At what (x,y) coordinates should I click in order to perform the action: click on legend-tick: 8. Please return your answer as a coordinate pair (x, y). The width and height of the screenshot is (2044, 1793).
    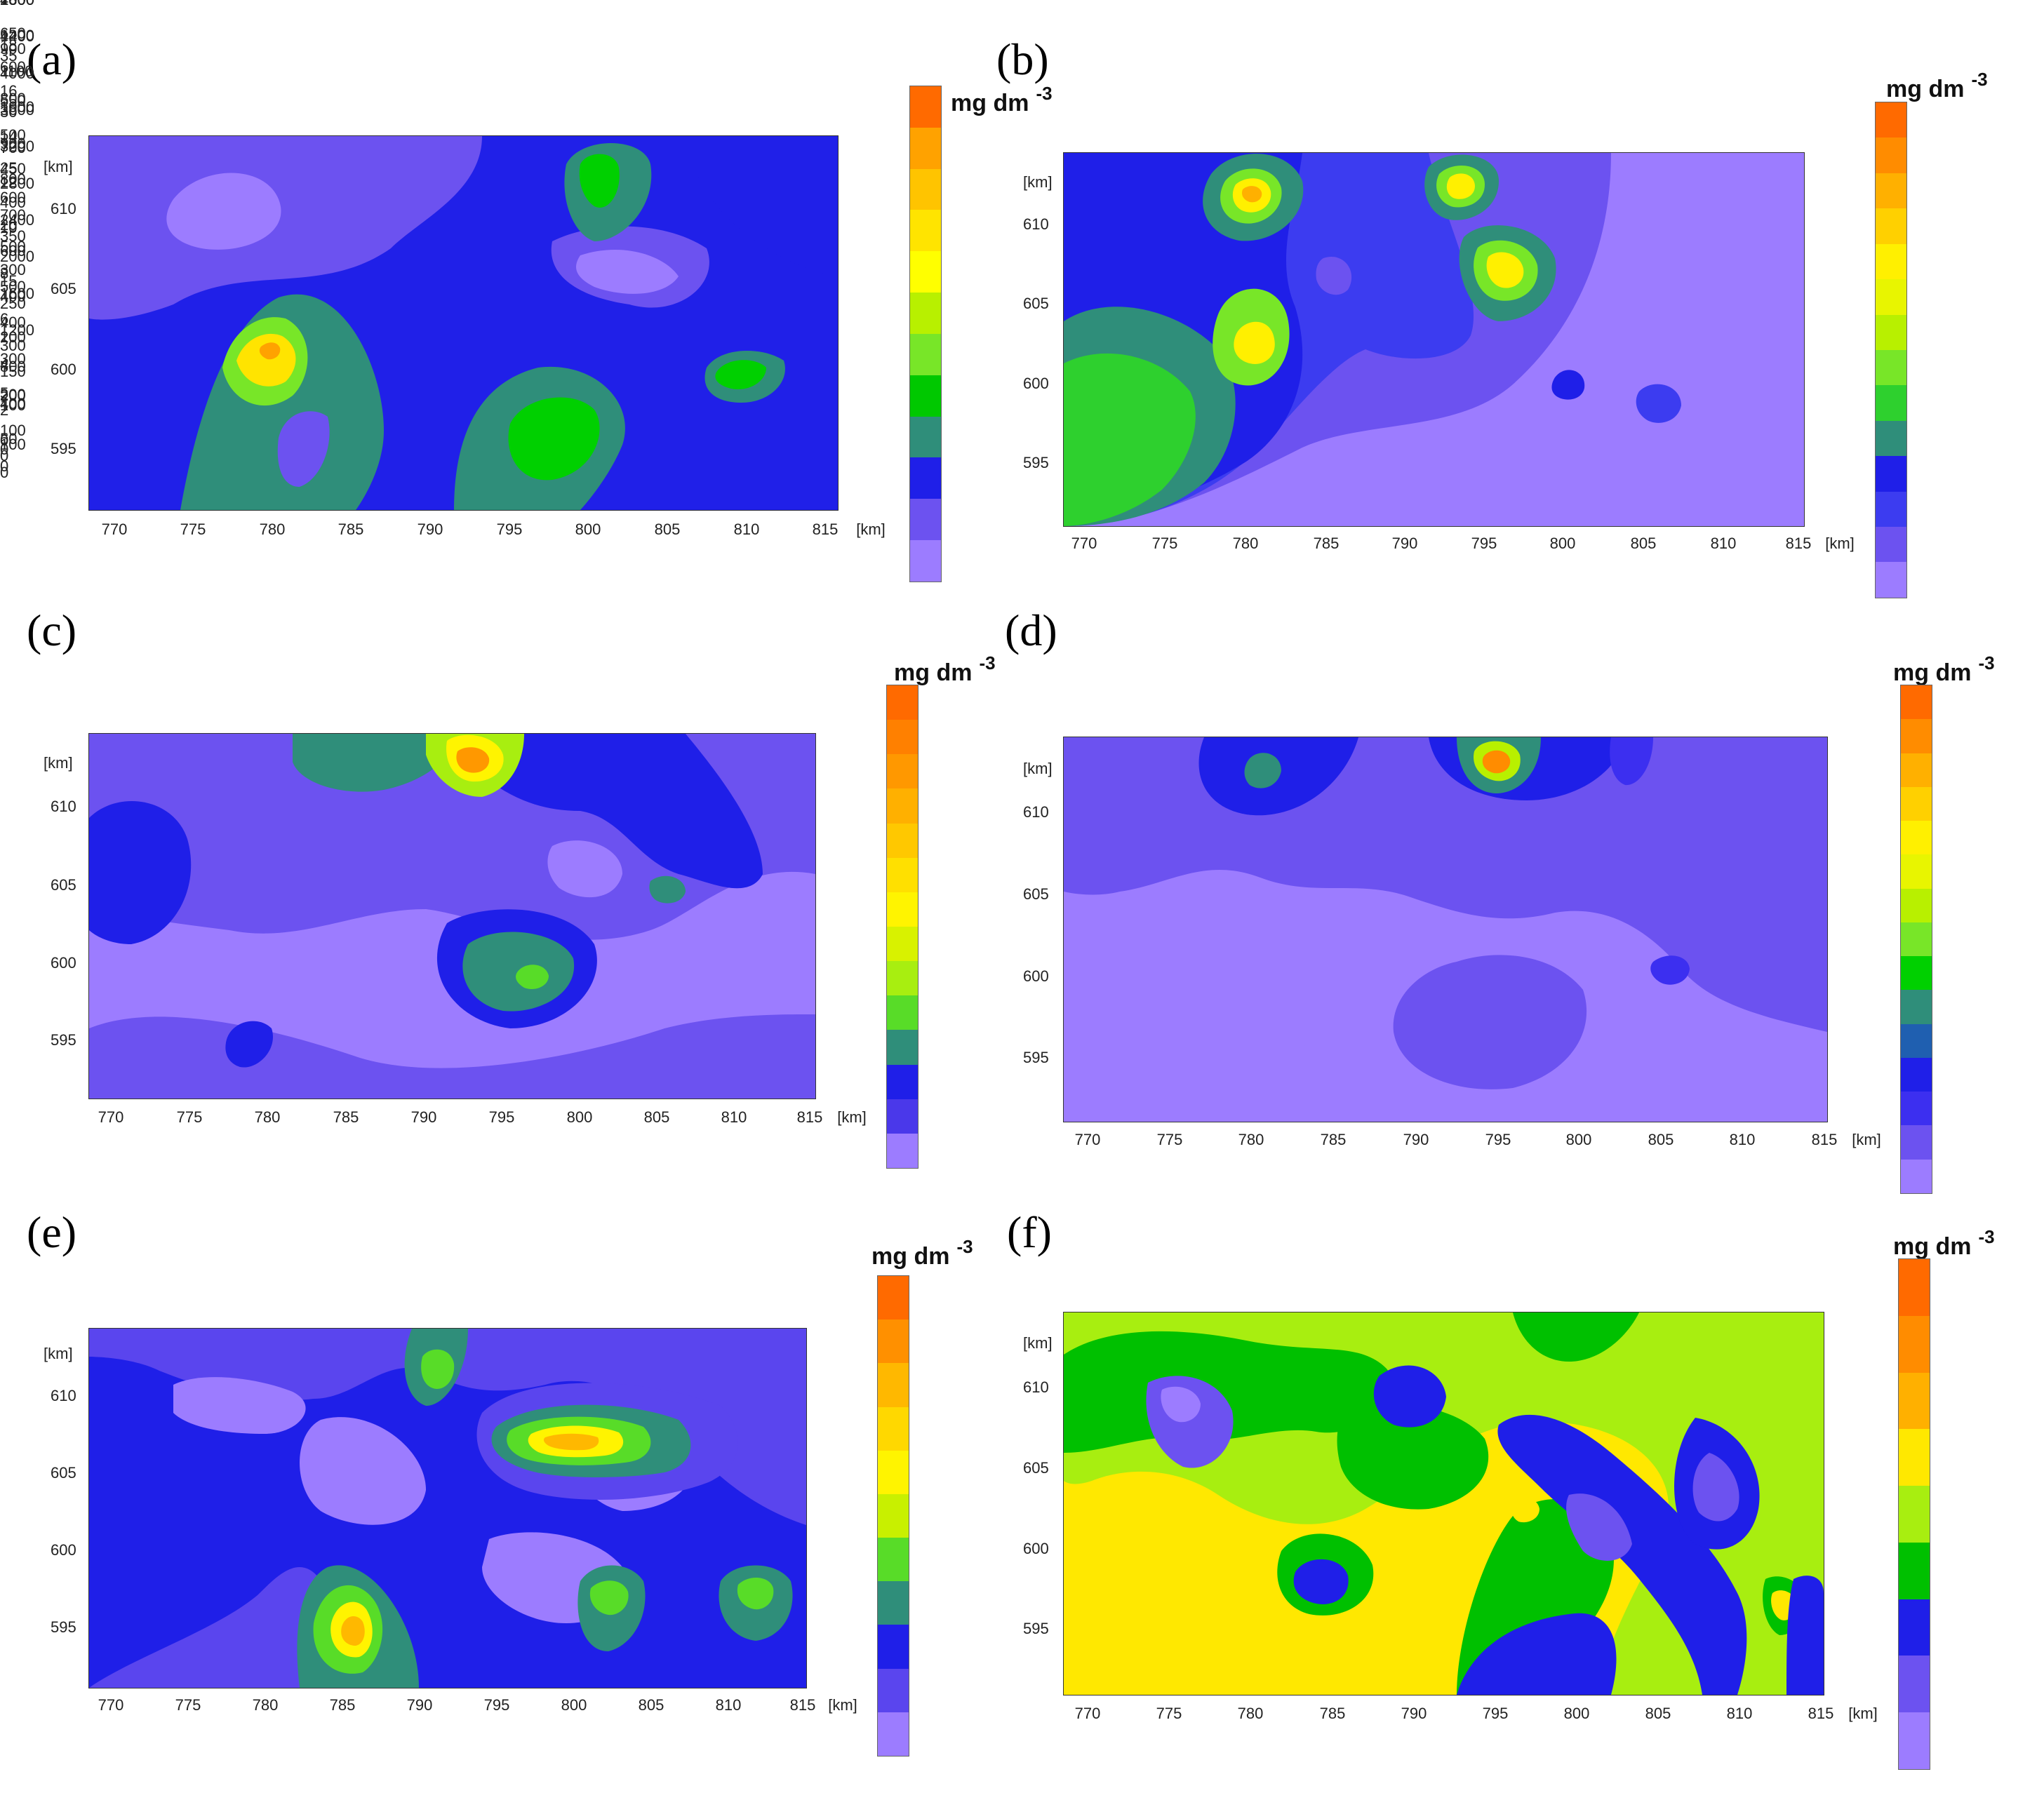
    Looking at the image, I should click on (4, 273).